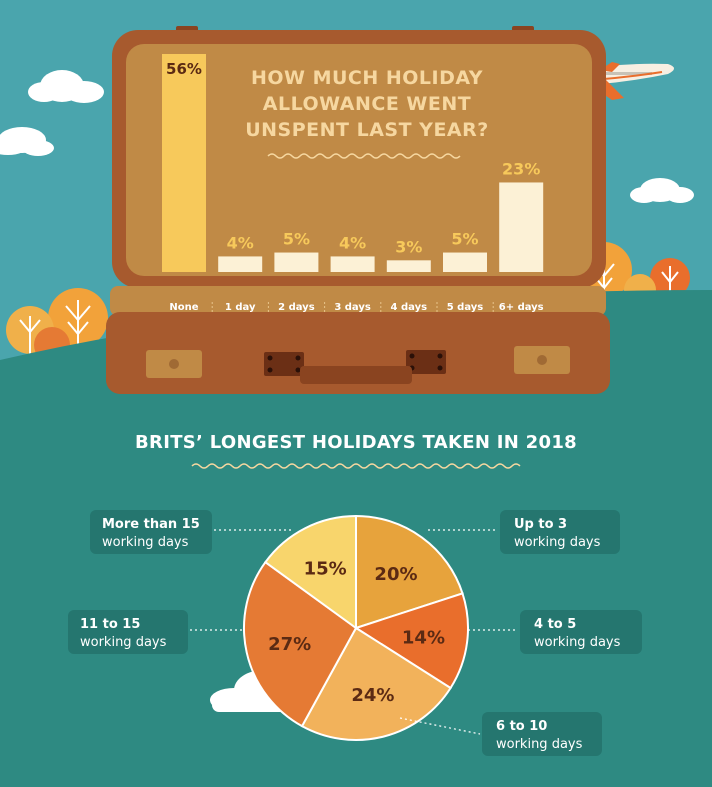 This screenshot has width=712, height=787. Describe the element at coordinates (426, 362) in the screenshot. I see `suitcase-hinge-right` at that location.